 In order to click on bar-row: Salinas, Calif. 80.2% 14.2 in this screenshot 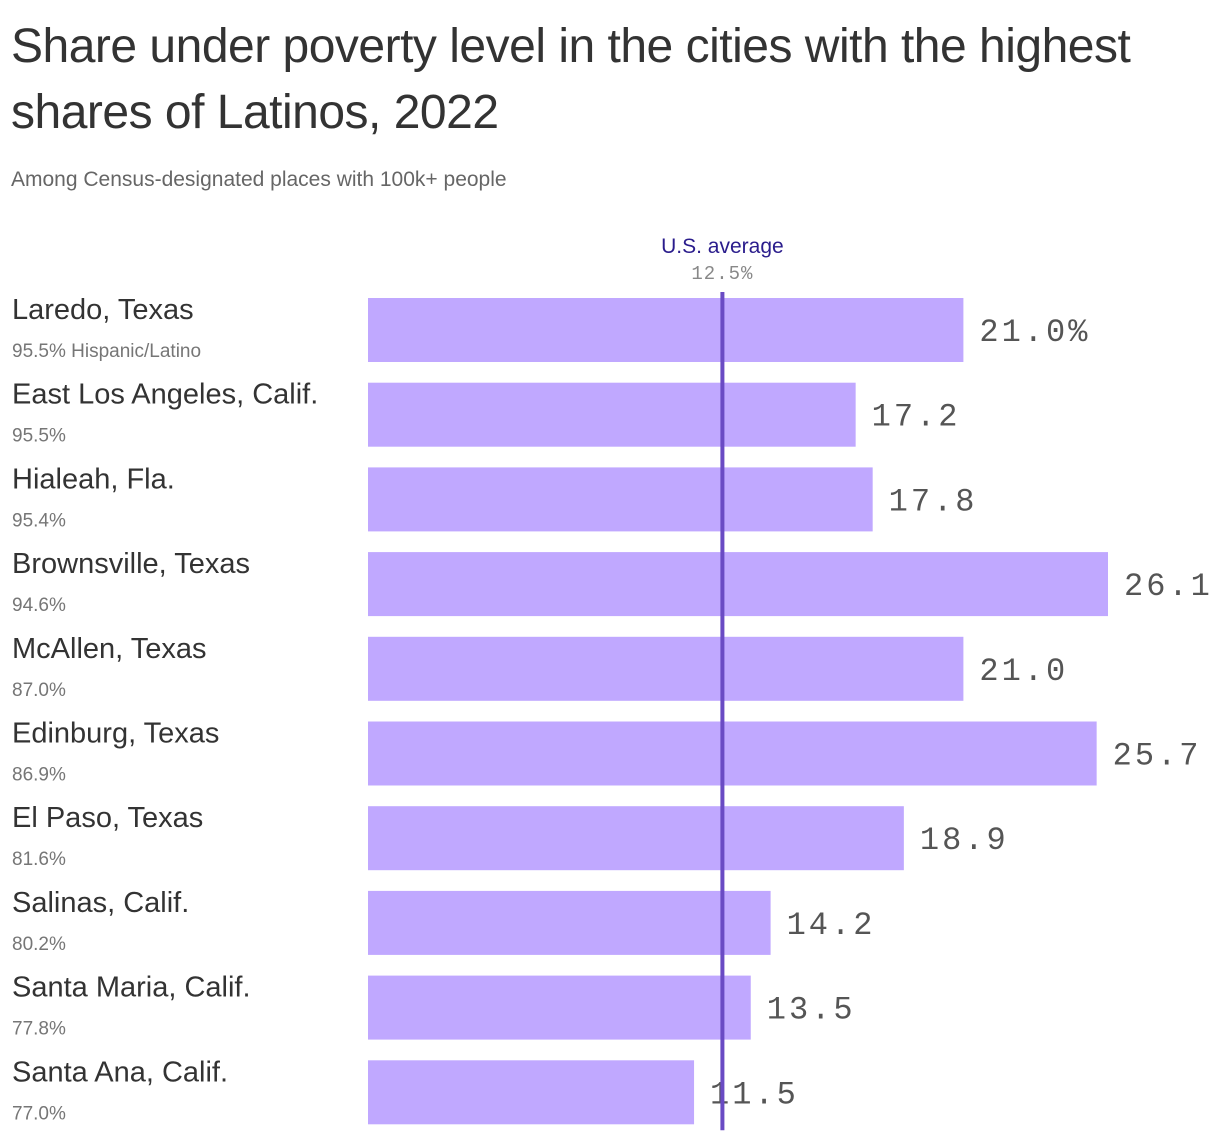, I will do `click(444, 921)`.